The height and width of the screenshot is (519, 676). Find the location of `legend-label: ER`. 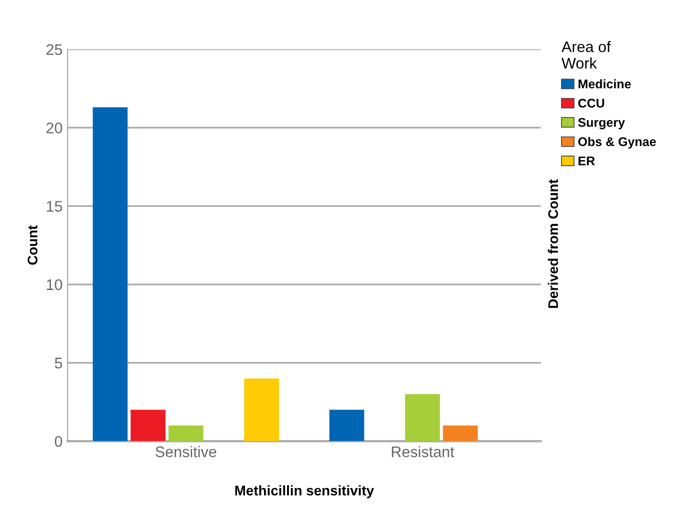

legend-label: ER is located at coordinates (586, 161).